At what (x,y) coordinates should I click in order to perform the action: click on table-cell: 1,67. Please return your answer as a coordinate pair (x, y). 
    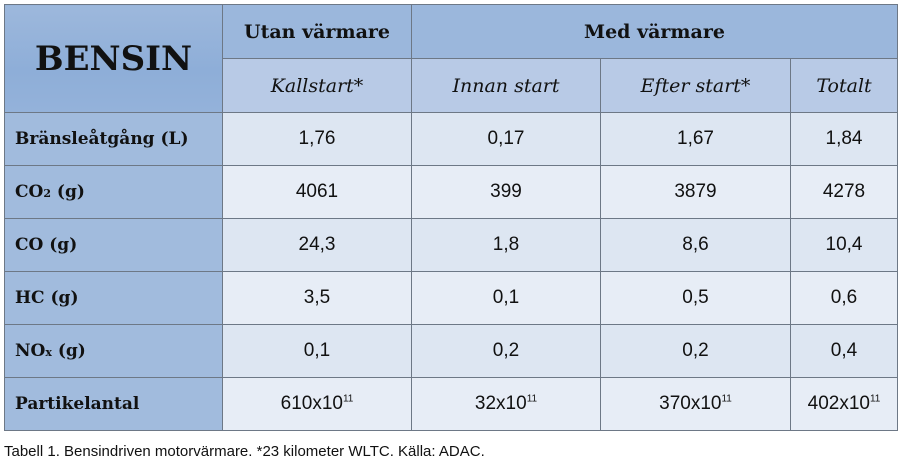
    Looking at the image, I should click on (695, 139).